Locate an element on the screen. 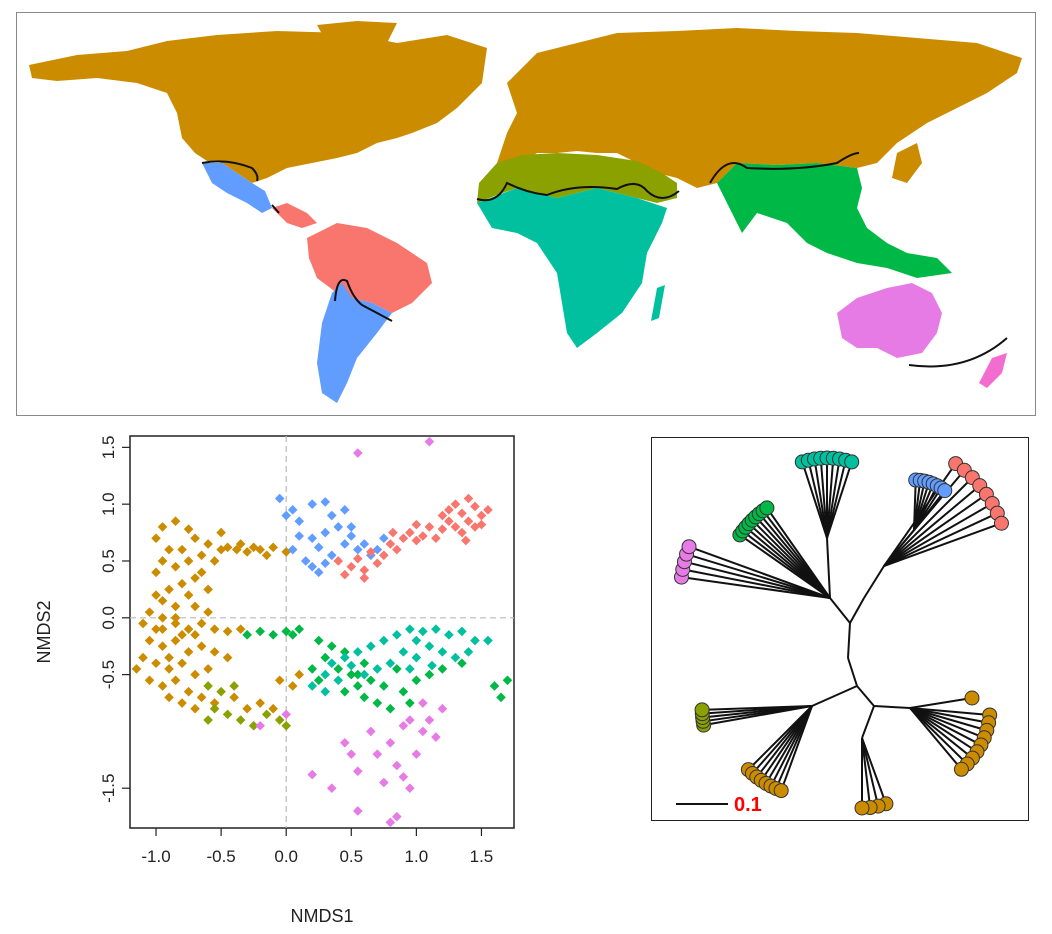 This screenshot has width=1052, height=934. region-greenland is located at coordinates (357, 36).